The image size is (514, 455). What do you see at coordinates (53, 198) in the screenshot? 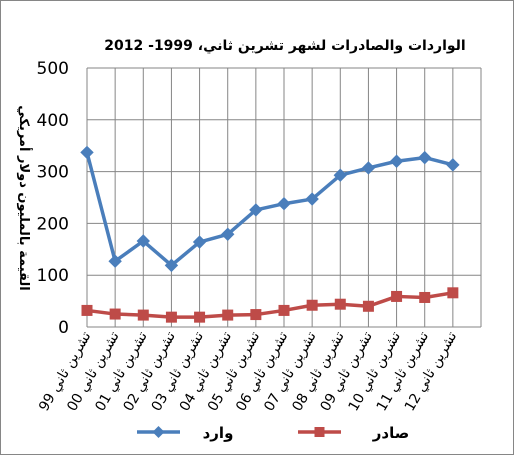
I see `y-tick-labels: 0 100 200 300 400 500` at bounding box center [53, 198].